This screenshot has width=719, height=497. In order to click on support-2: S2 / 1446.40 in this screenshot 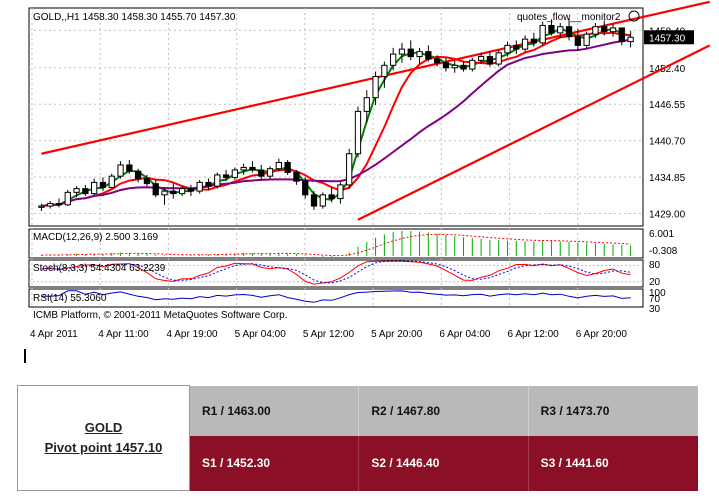, I will do `click(443, 463)`.